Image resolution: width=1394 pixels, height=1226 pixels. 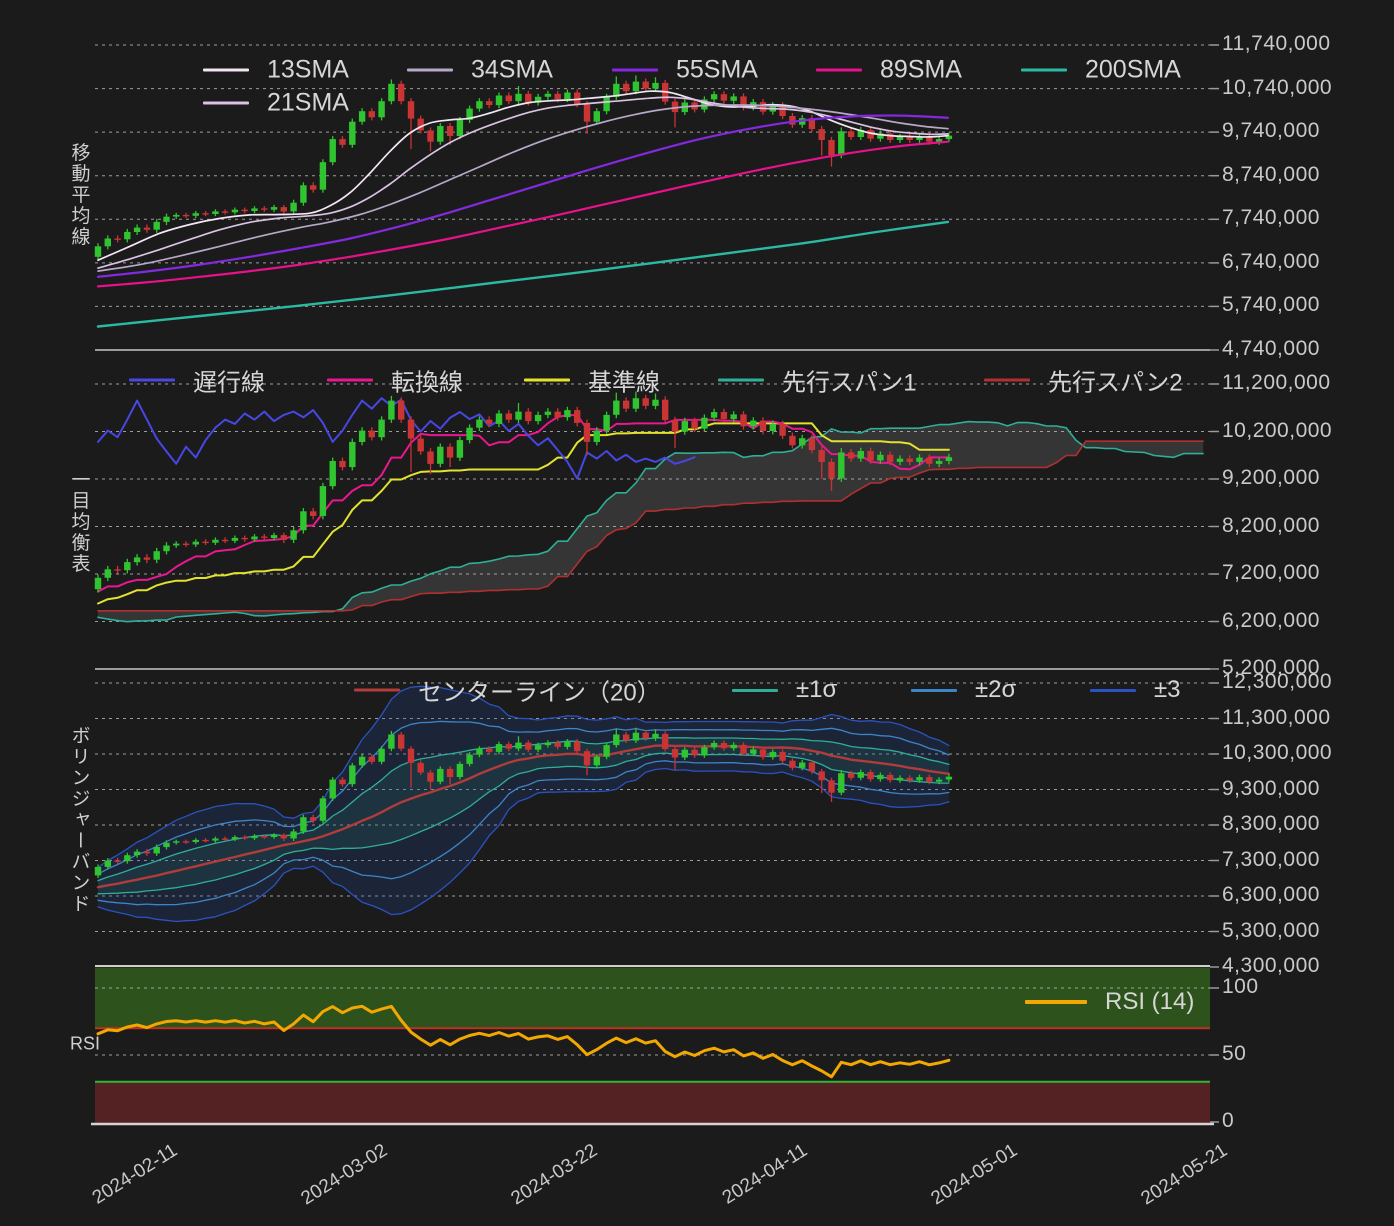 What do you see at coordinates (523, 214) in the screenshot?
I see `sma89-line` at bounding box center [523, 214].